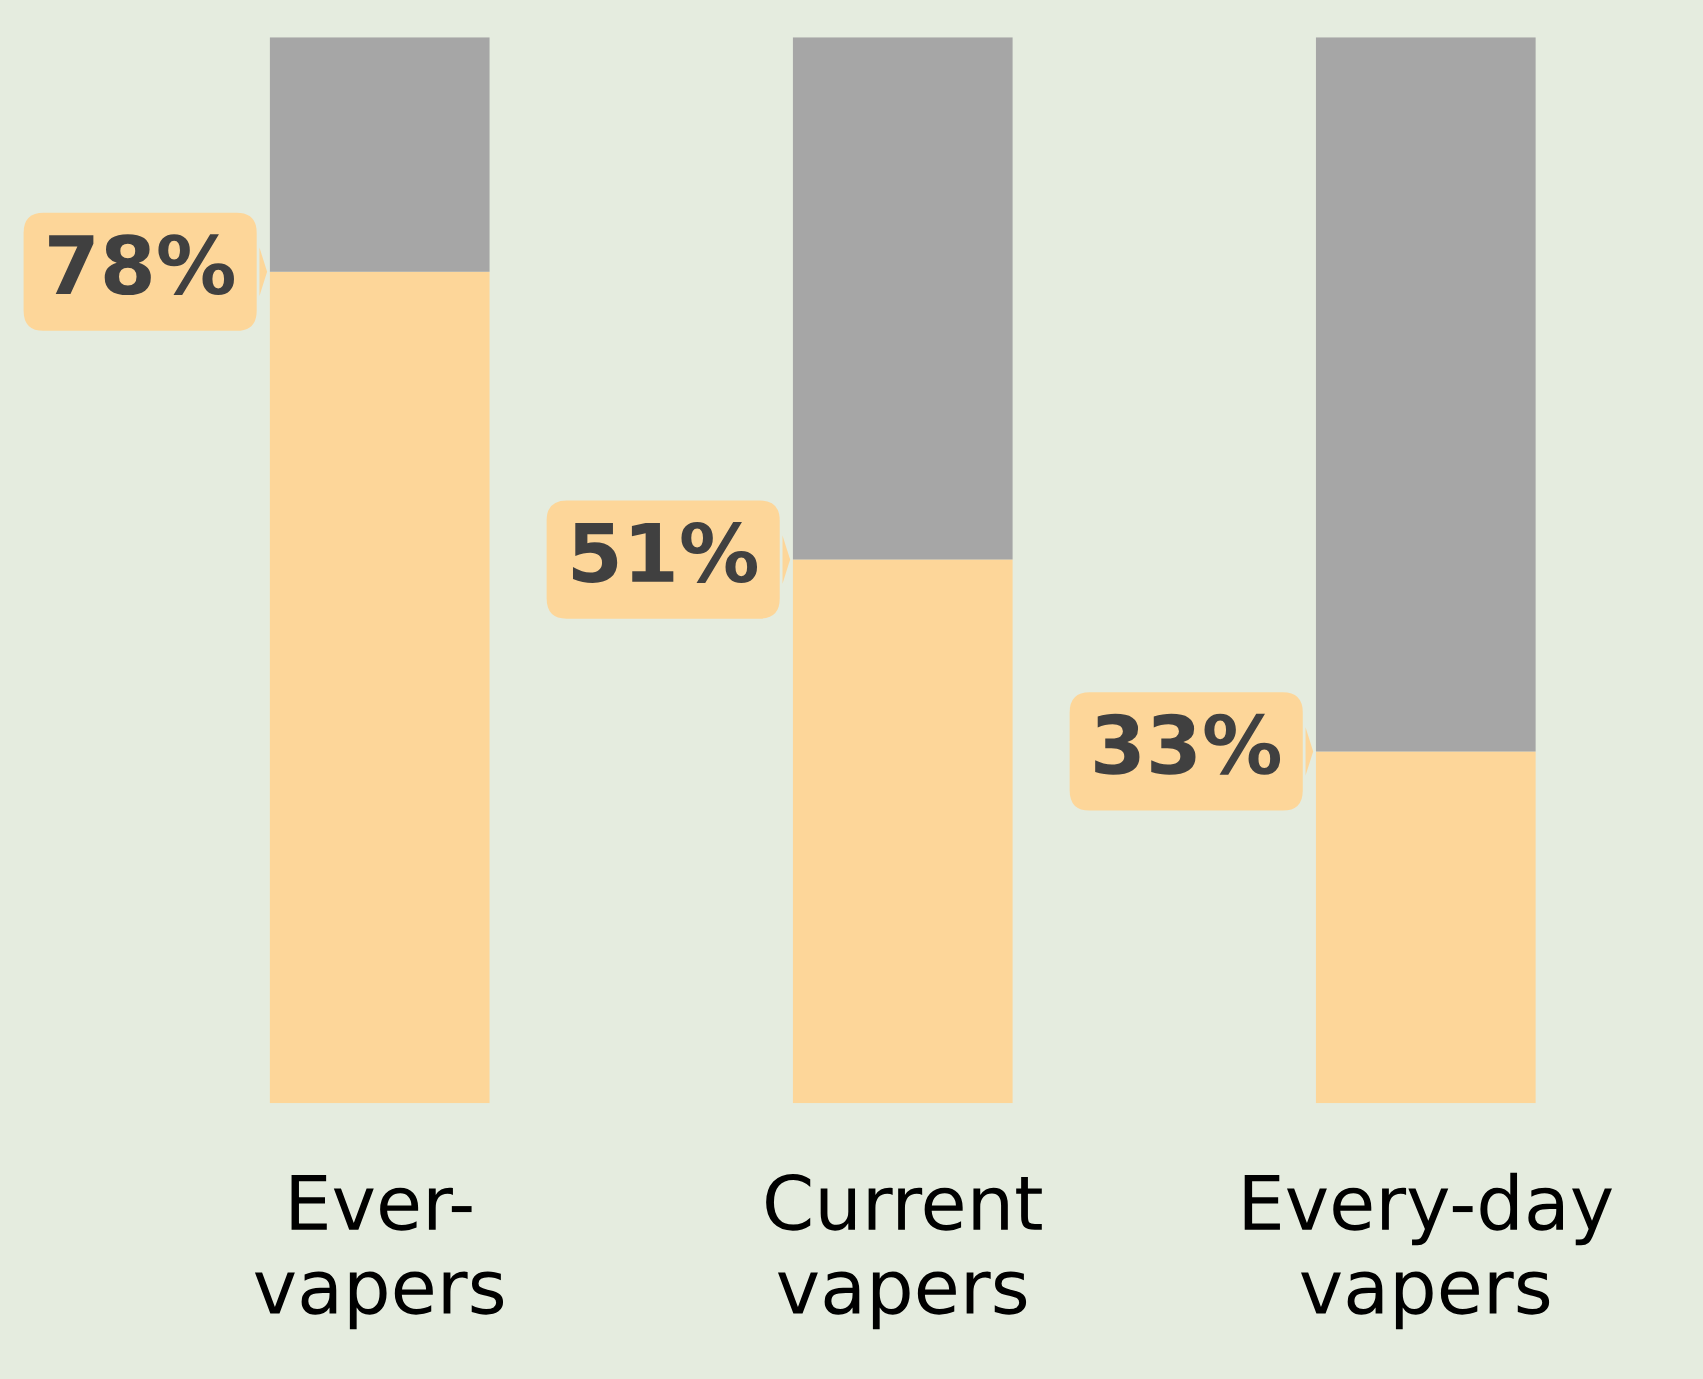 Image resolution: width=1703 pixels, height=1379 pixels. I want to click on data-label: 78%, so click(141, 265).